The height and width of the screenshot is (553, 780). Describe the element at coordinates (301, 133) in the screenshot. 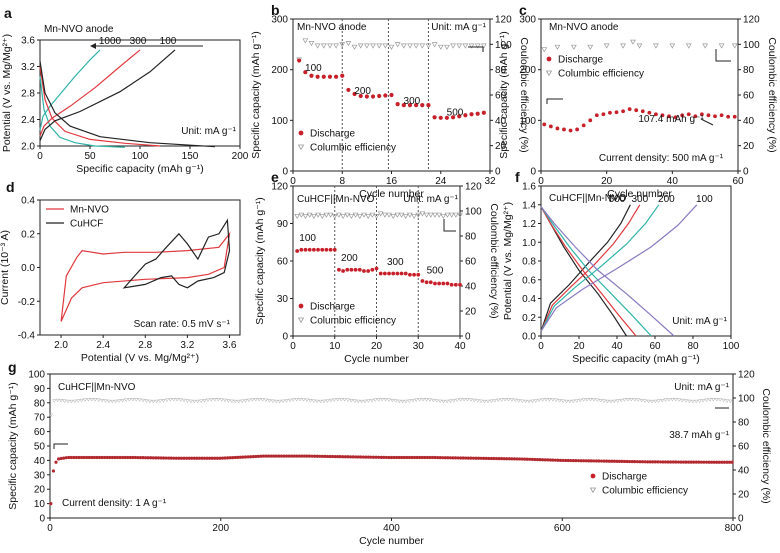

I see `legend-marker-discharge` at that location.